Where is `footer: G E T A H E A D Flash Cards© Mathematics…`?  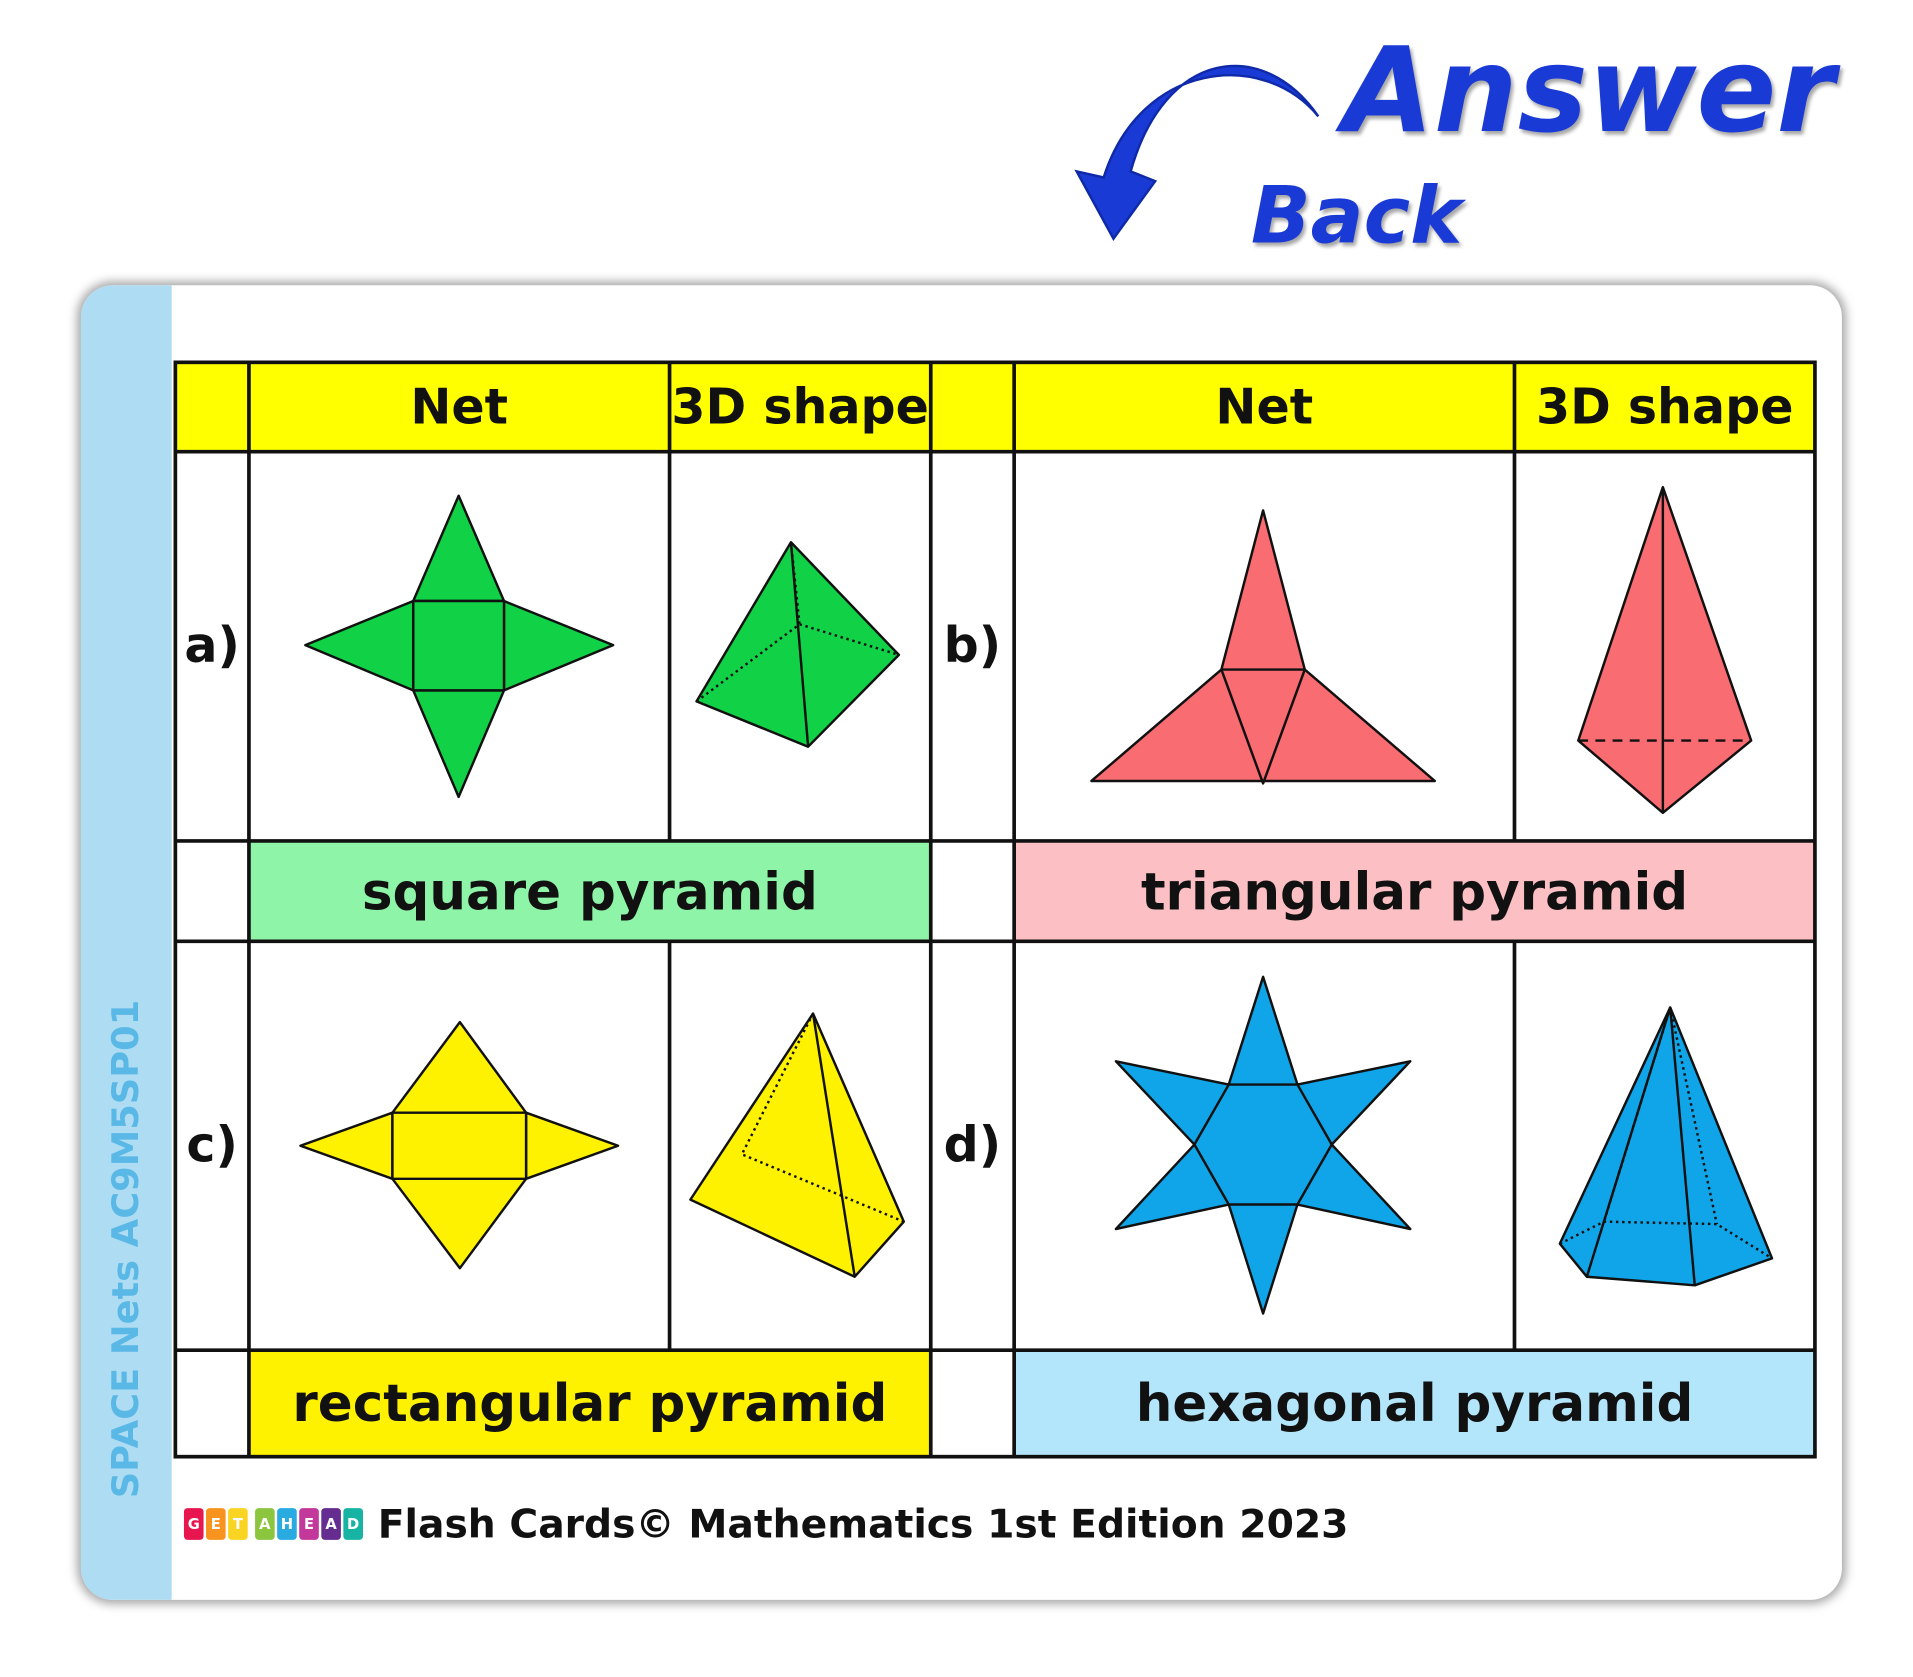 footer: G E T A H E A D Flash Cards© Mathematics… is located at coordinates (766, 1524).